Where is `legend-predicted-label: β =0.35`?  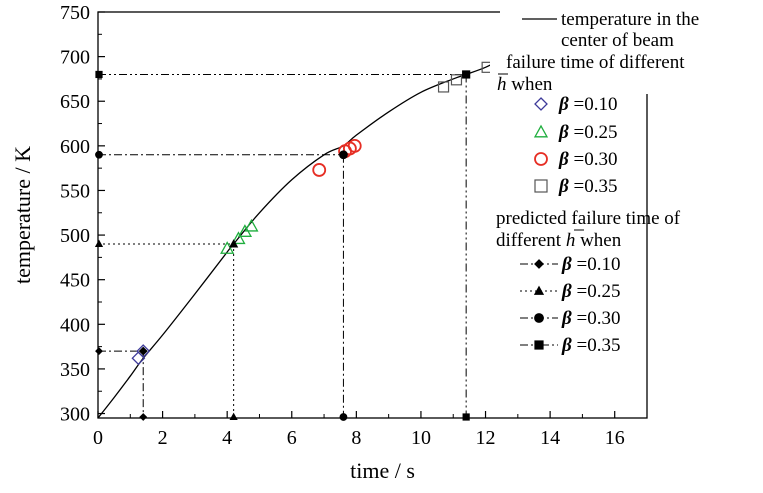
legend-predicted-label: β =0.35 is located at coordinates (590, 345).